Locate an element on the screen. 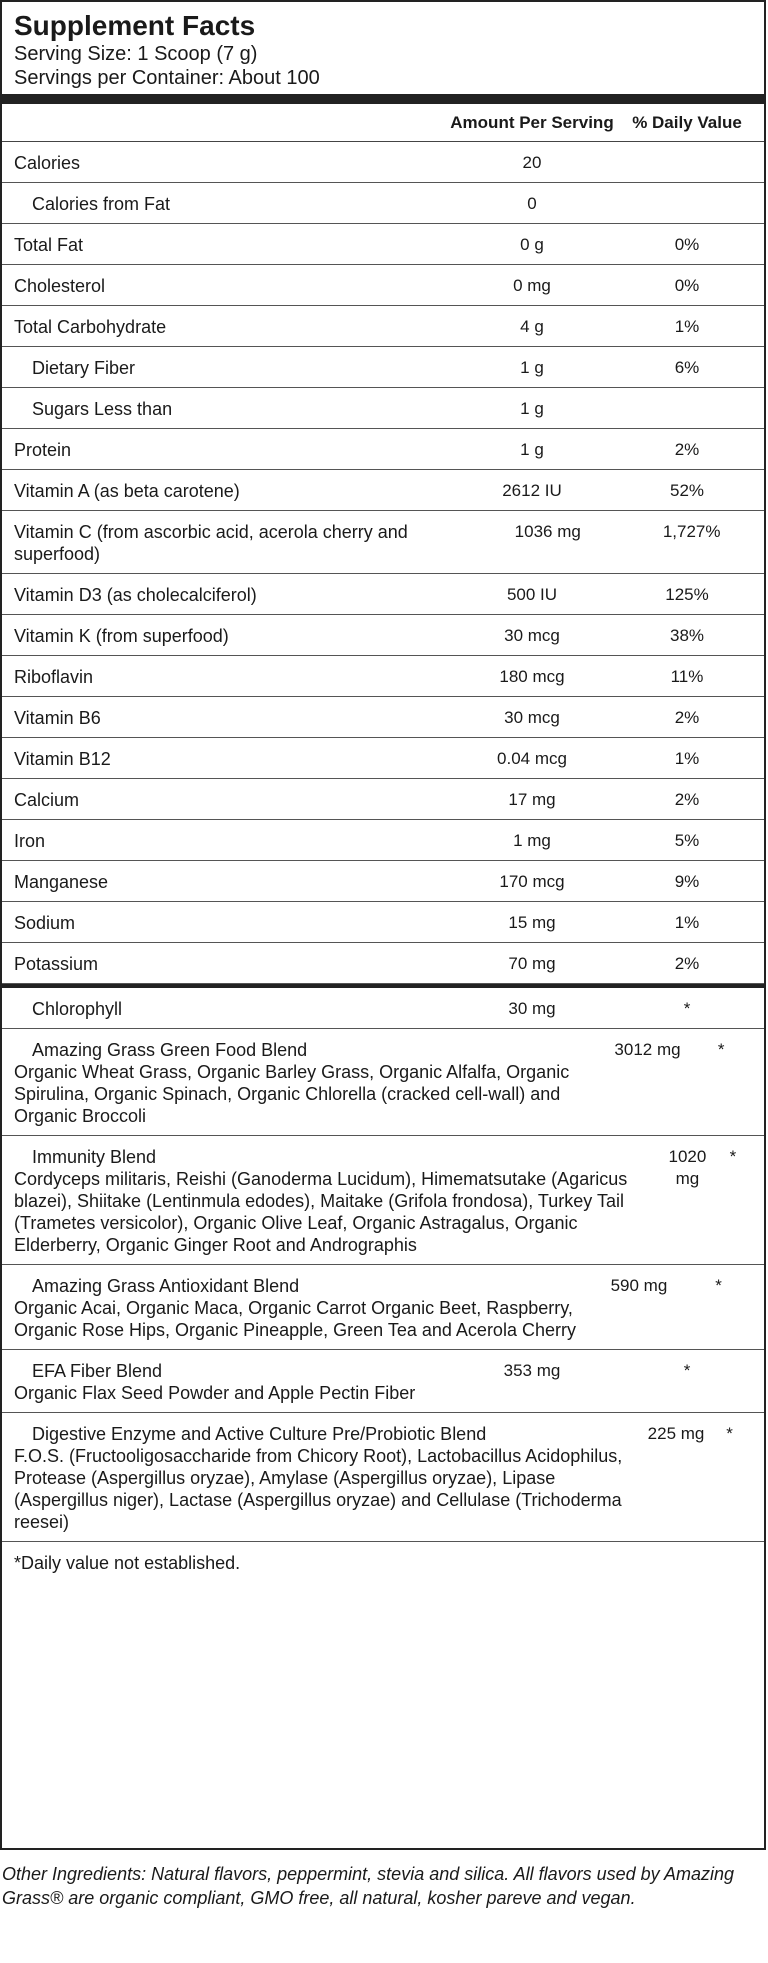 The height and width of the screenshot is (1963, 768). nutrient-name: Cholesterol is located at coordinates (60, 286).